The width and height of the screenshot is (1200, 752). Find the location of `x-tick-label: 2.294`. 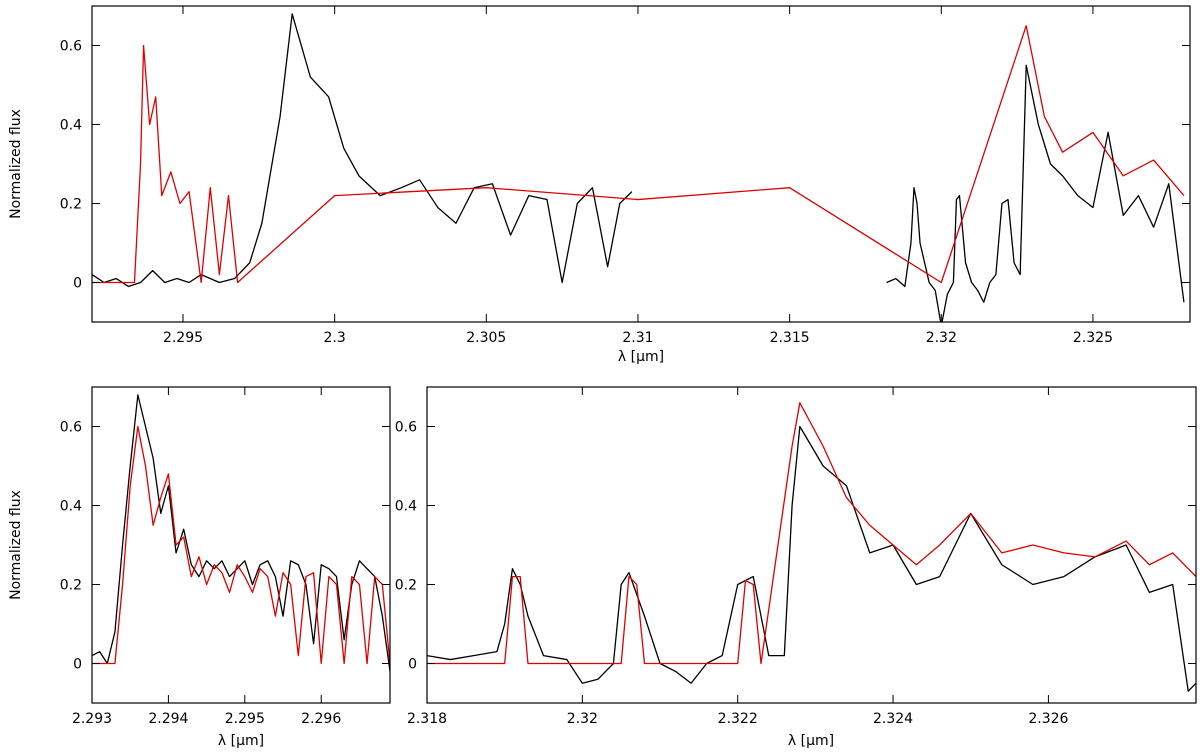

x-tick-label: 2.294 is located at coordinates (168, 719).